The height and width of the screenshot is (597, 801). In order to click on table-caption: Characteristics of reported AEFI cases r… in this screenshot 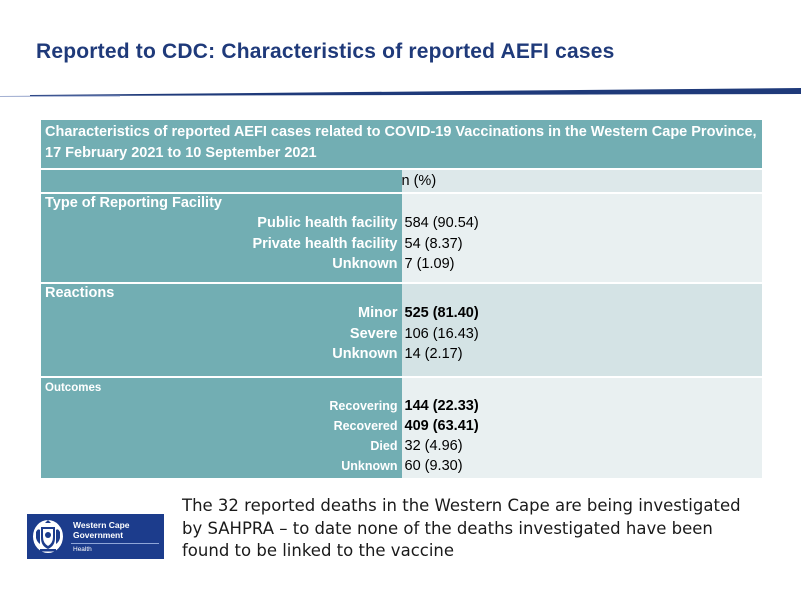, I will do `click(401, 144)`.